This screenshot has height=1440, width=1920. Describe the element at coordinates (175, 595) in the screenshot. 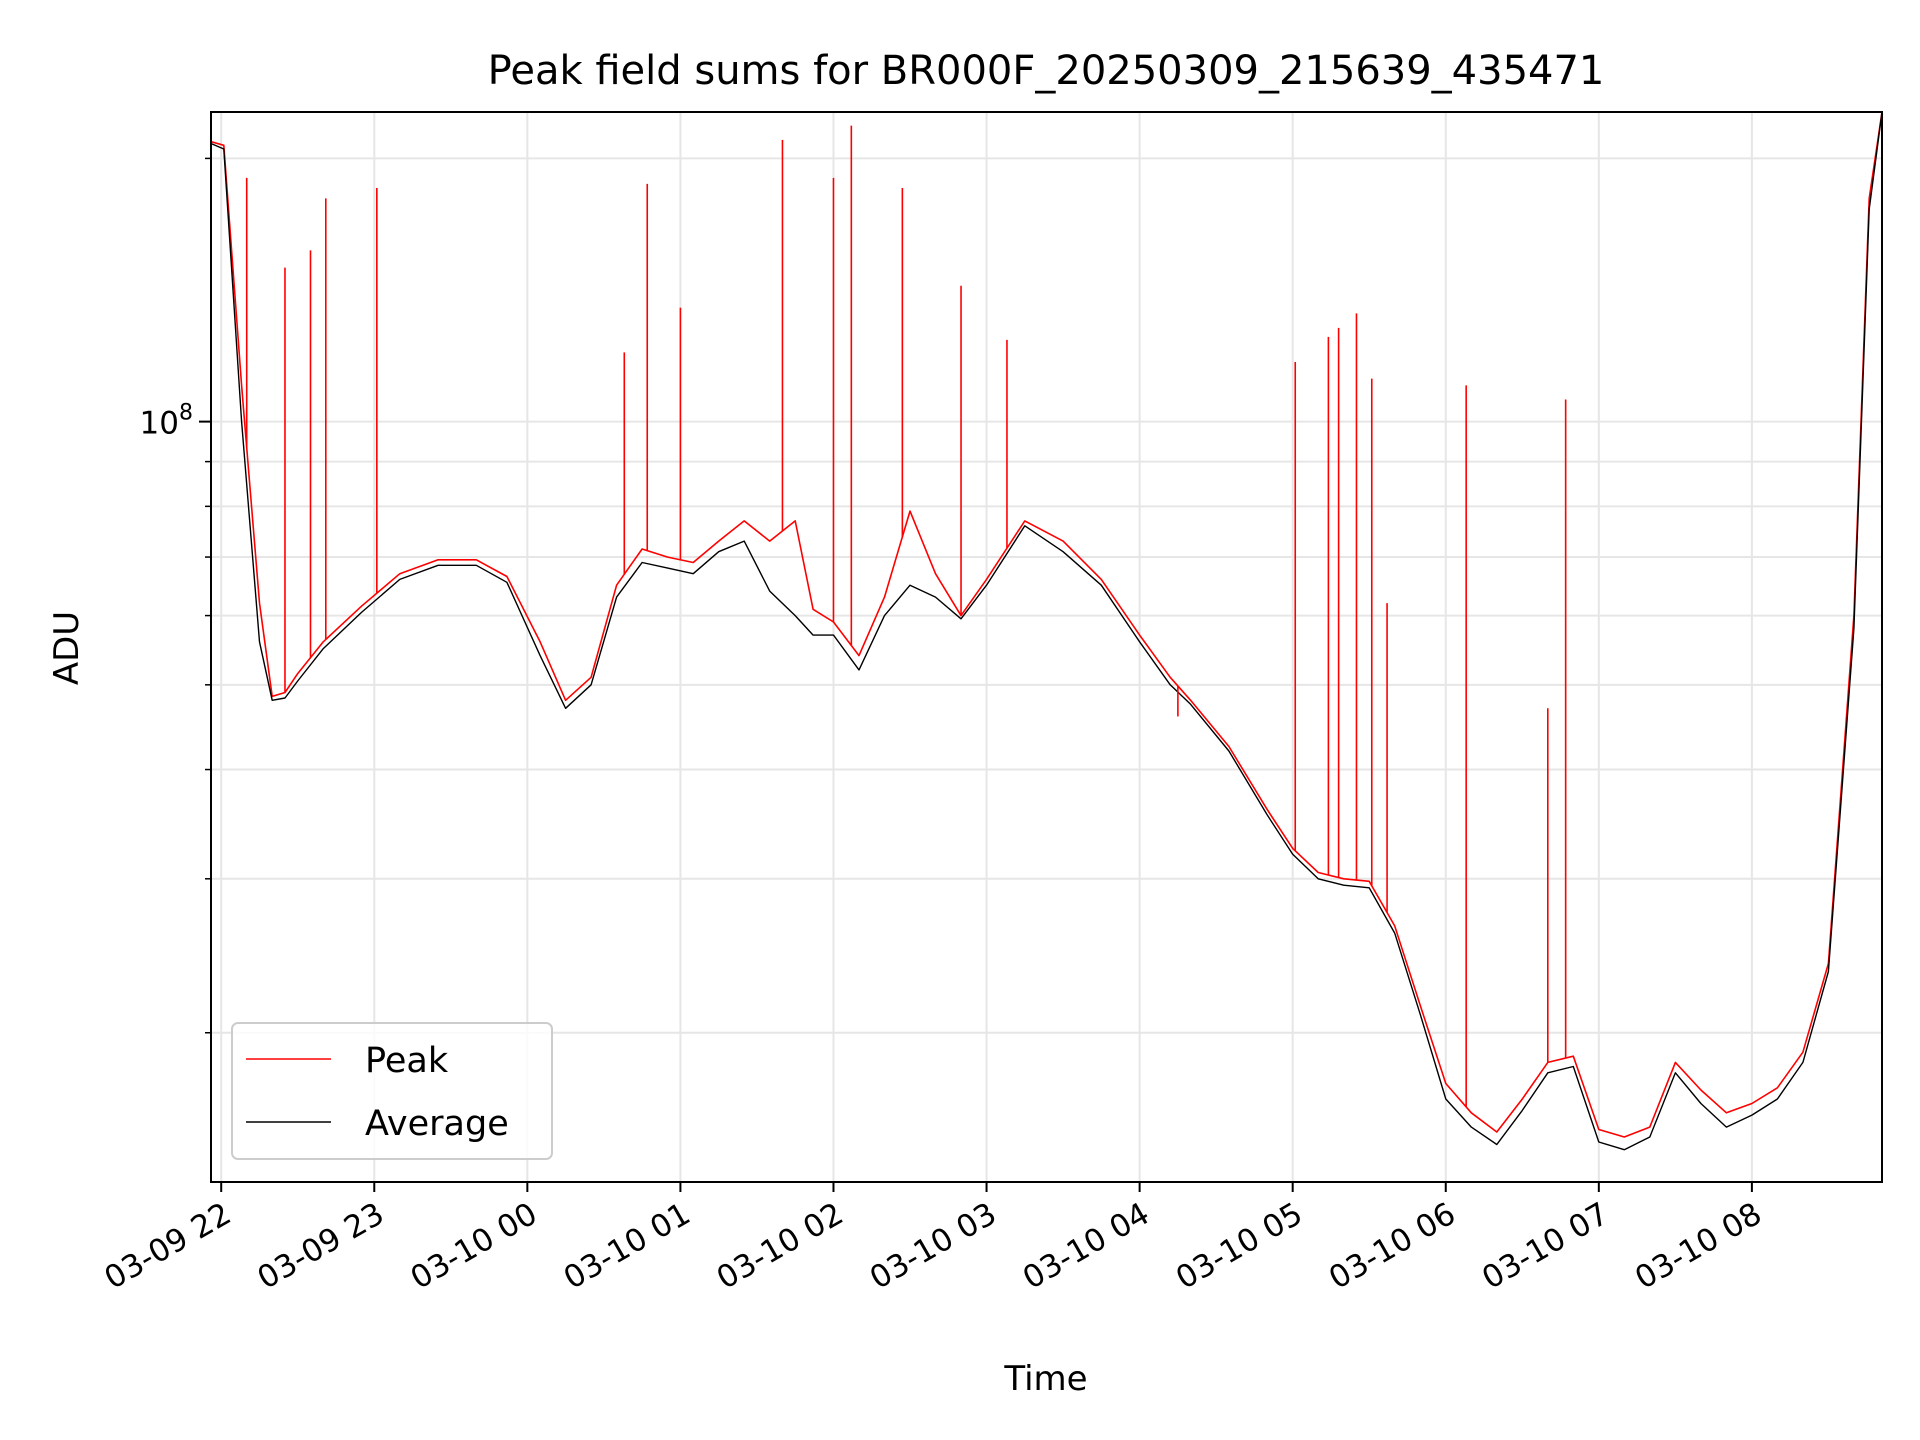

I see `y-axis: 108` at that location.